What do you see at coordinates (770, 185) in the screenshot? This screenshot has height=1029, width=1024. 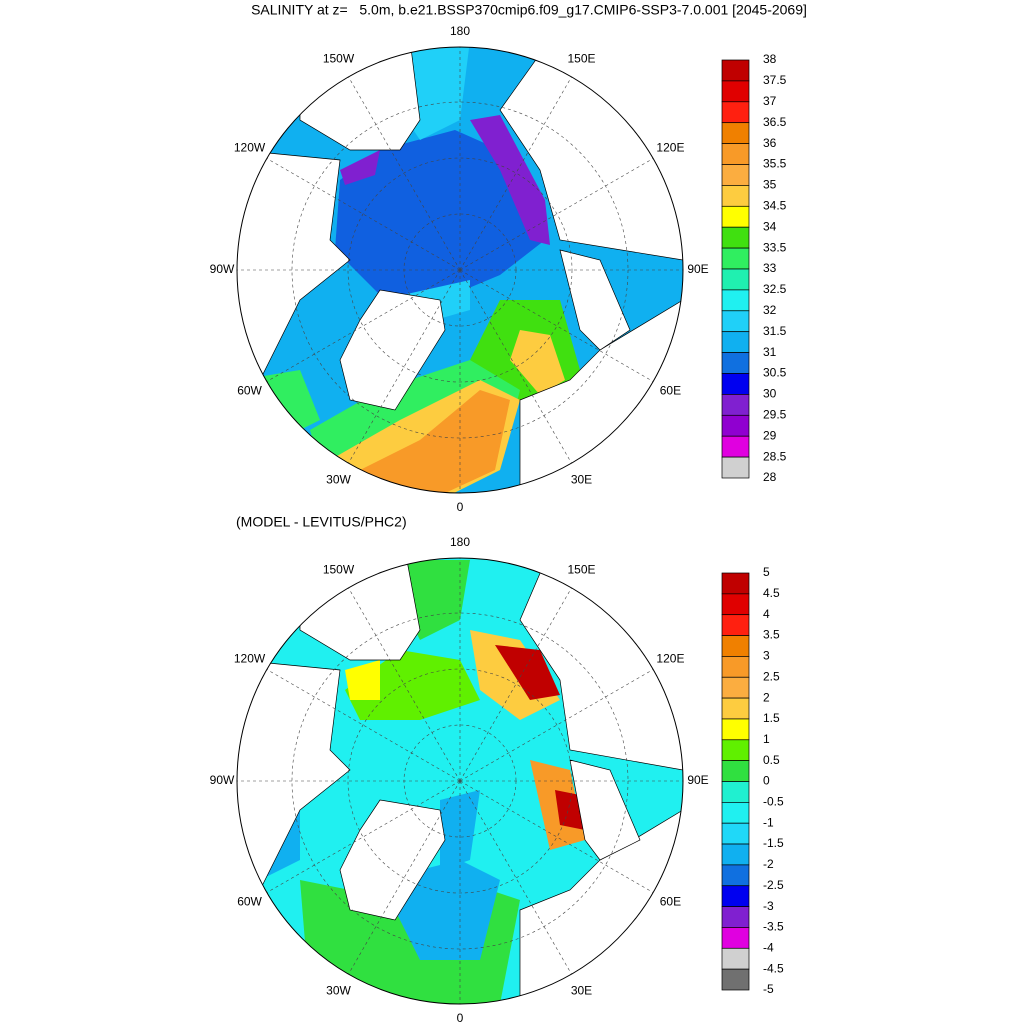 I see `colorbar-label: 35` at bounding box center [770, 185].